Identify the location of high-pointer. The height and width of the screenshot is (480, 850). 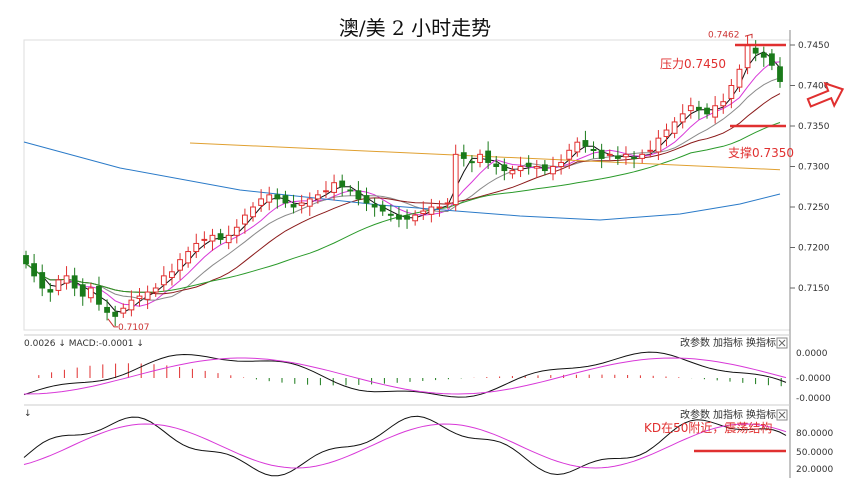
(748, 36).